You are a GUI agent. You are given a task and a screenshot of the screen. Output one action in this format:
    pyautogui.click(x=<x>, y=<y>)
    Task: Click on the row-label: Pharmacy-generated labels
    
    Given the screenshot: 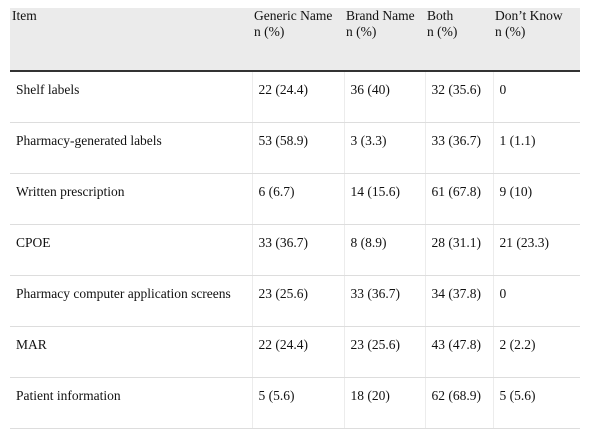 What is the action you would take?
    pyautogui.click(x=131, y=148)
    